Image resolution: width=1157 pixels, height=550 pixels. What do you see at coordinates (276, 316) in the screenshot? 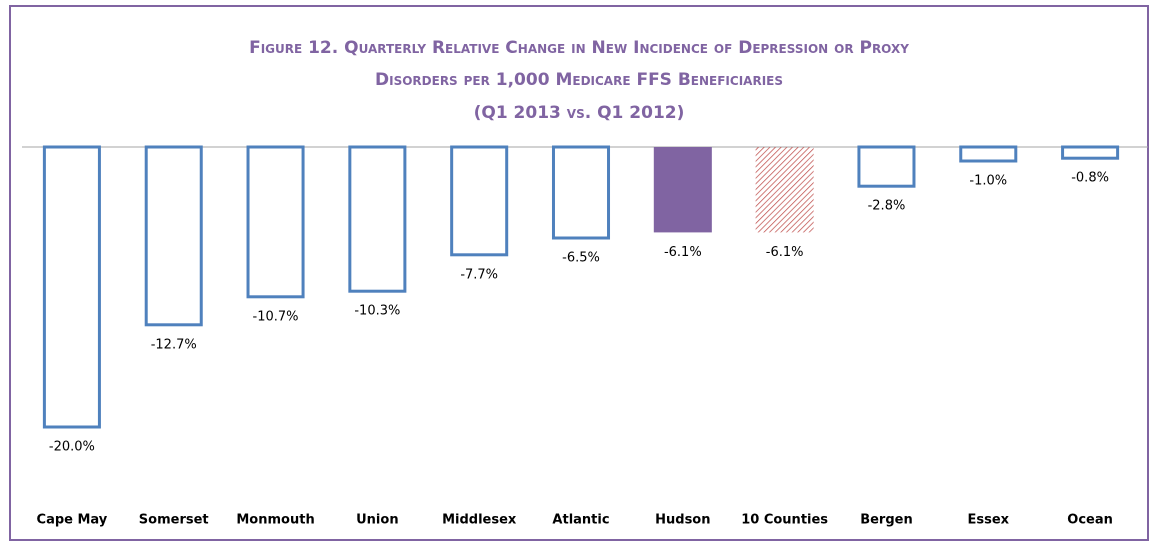
I see `data-label: -10.7%` at bounding box center [276, 316].